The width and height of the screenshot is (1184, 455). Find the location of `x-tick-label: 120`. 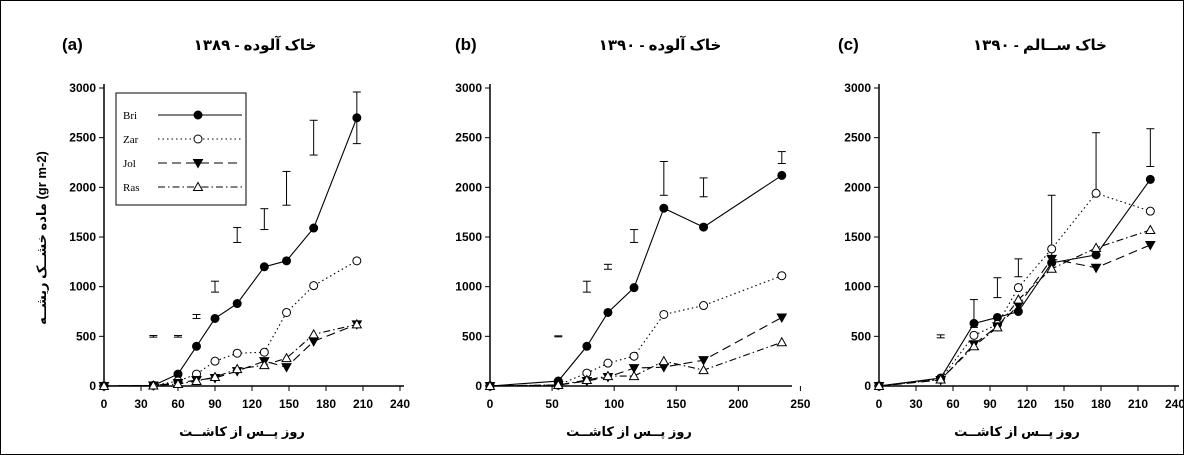

x-tick-label: 120 is located at coordinates (252, 404).